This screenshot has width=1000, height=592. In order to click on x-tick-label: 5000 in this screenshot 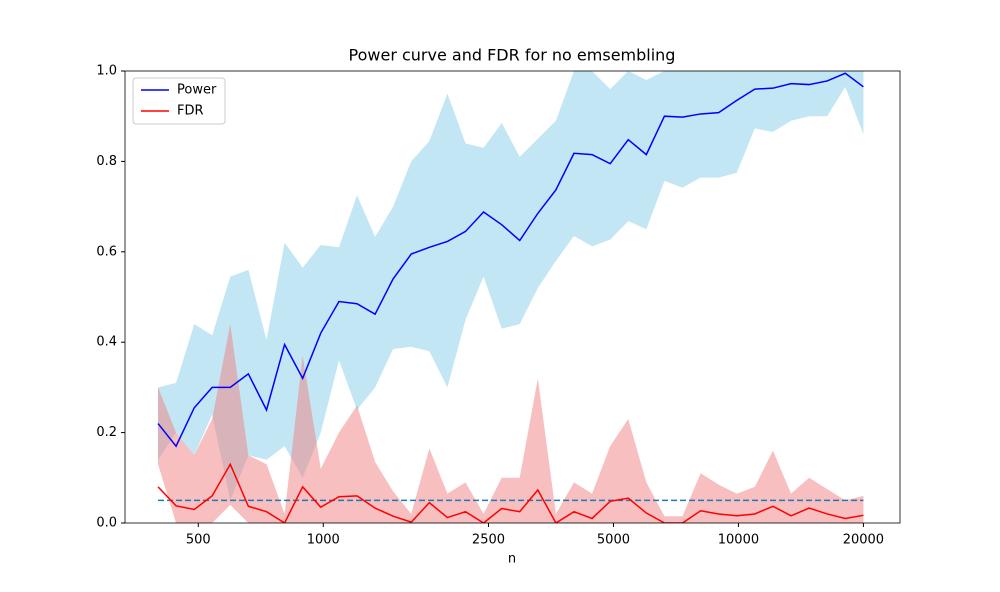, I will do `click(613, 540)`.